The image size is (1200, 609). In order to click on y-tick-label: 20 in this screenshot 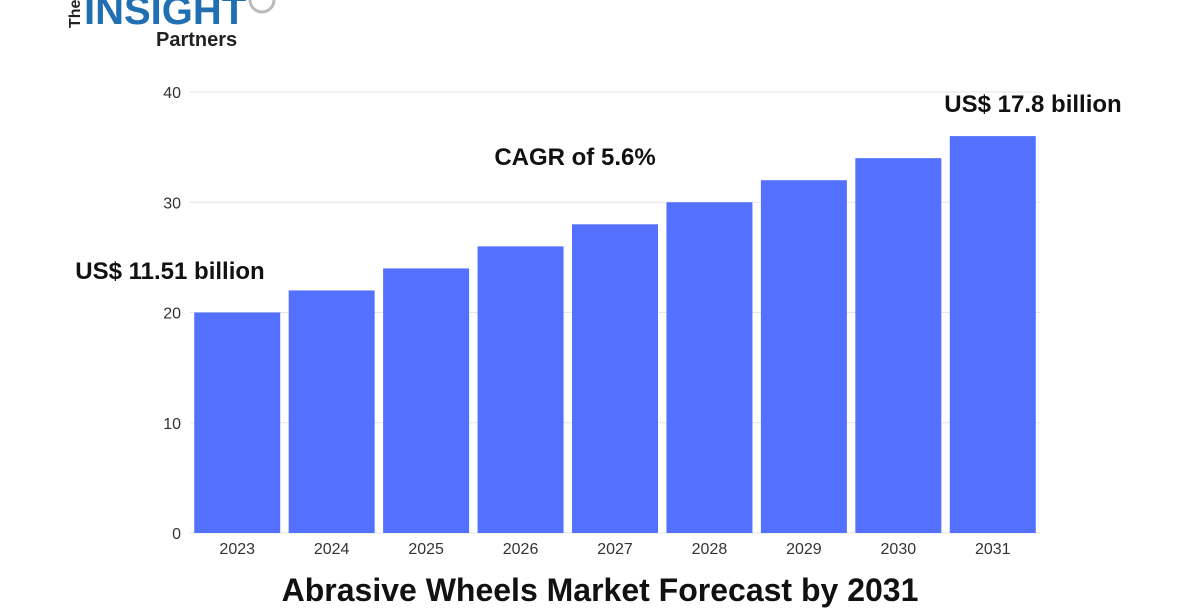, I will do `click(172, 314)`.